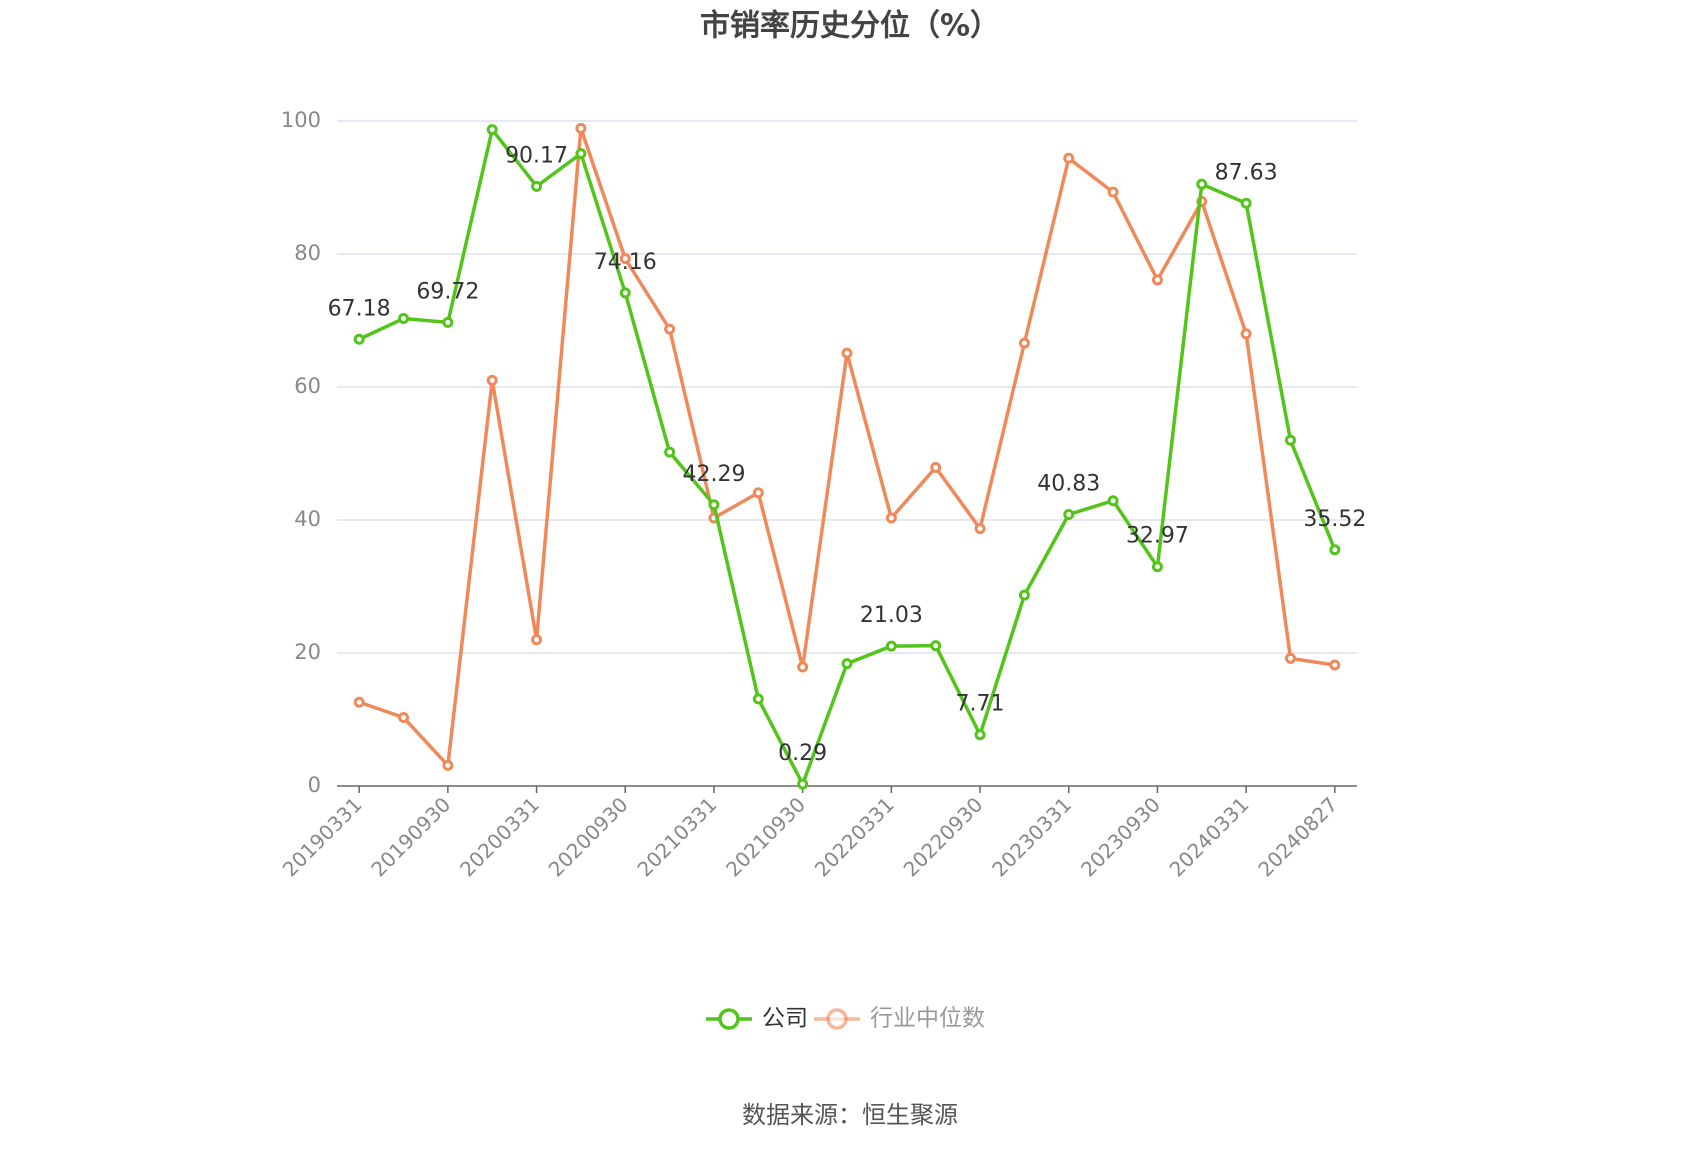 This screenshot has height=1150, width=1700. Describe the element at coordinates (943, 836) in the screenshot. I see `x-tick-label: 20220930` at that location.